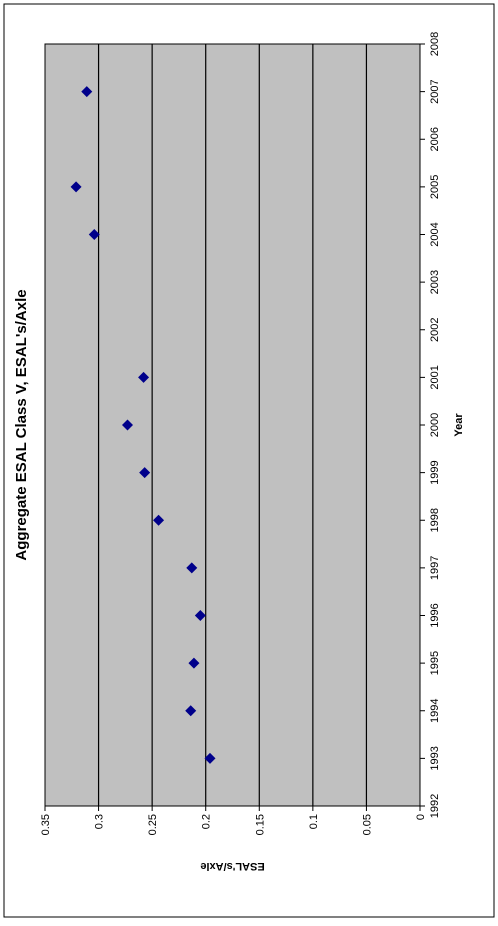 The width and height of the screenshot is (498, 926). Describe the element at coordinates (435, 758) in the screenshot. I see `x-tick-label: 1993` at that location.